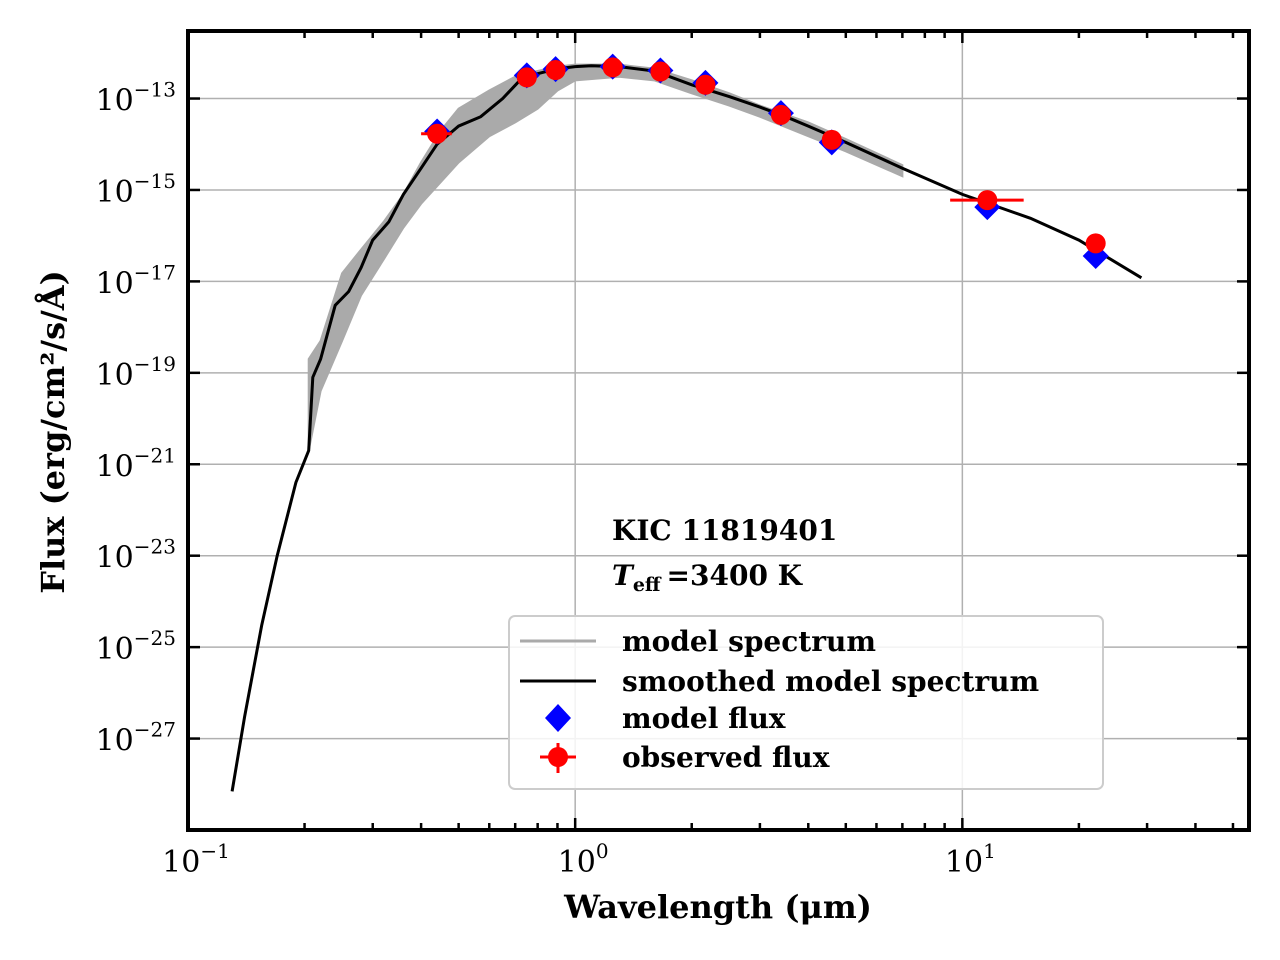 The height and width of the screenshot is (960, 1280). I want to click on y-axis-title: Flux (erg/cm²/s/Å), so click(53, 432).